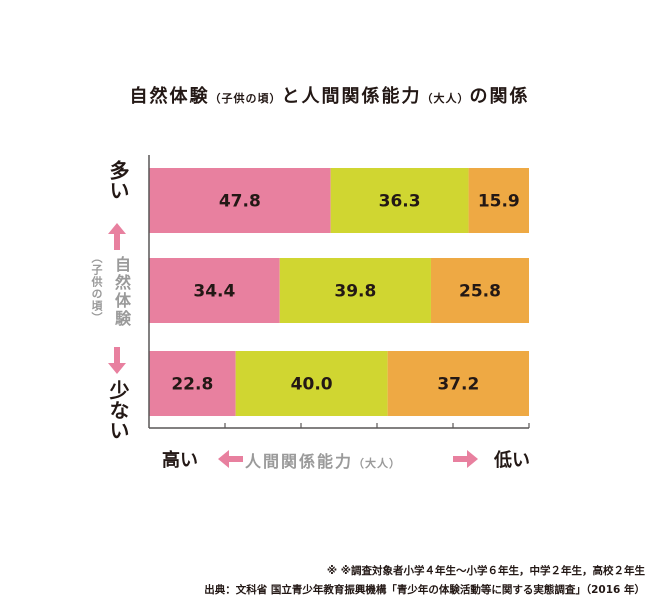 Image resolution: width=659 pixels, height=599 pixels. What do you see at coordinates (512, 460) in the screenshot?
I see `x-axis-low-label: 低い` at bounding box center [512, 460].